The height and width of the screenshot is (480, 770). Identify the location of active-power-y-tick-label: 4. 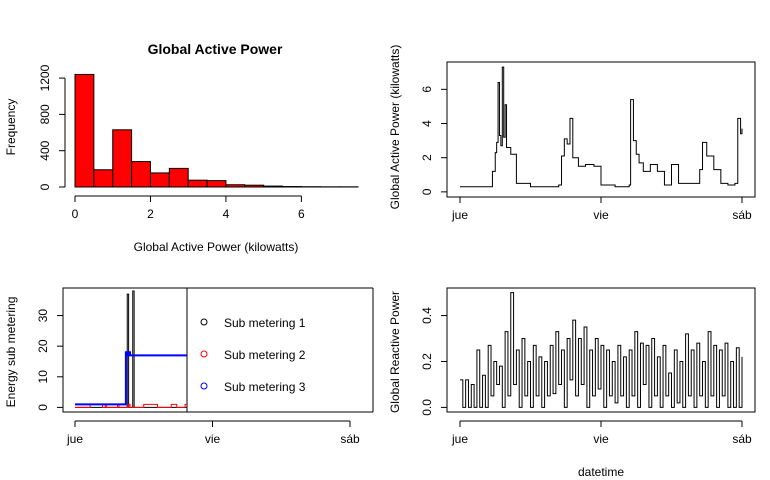
(427, 123).